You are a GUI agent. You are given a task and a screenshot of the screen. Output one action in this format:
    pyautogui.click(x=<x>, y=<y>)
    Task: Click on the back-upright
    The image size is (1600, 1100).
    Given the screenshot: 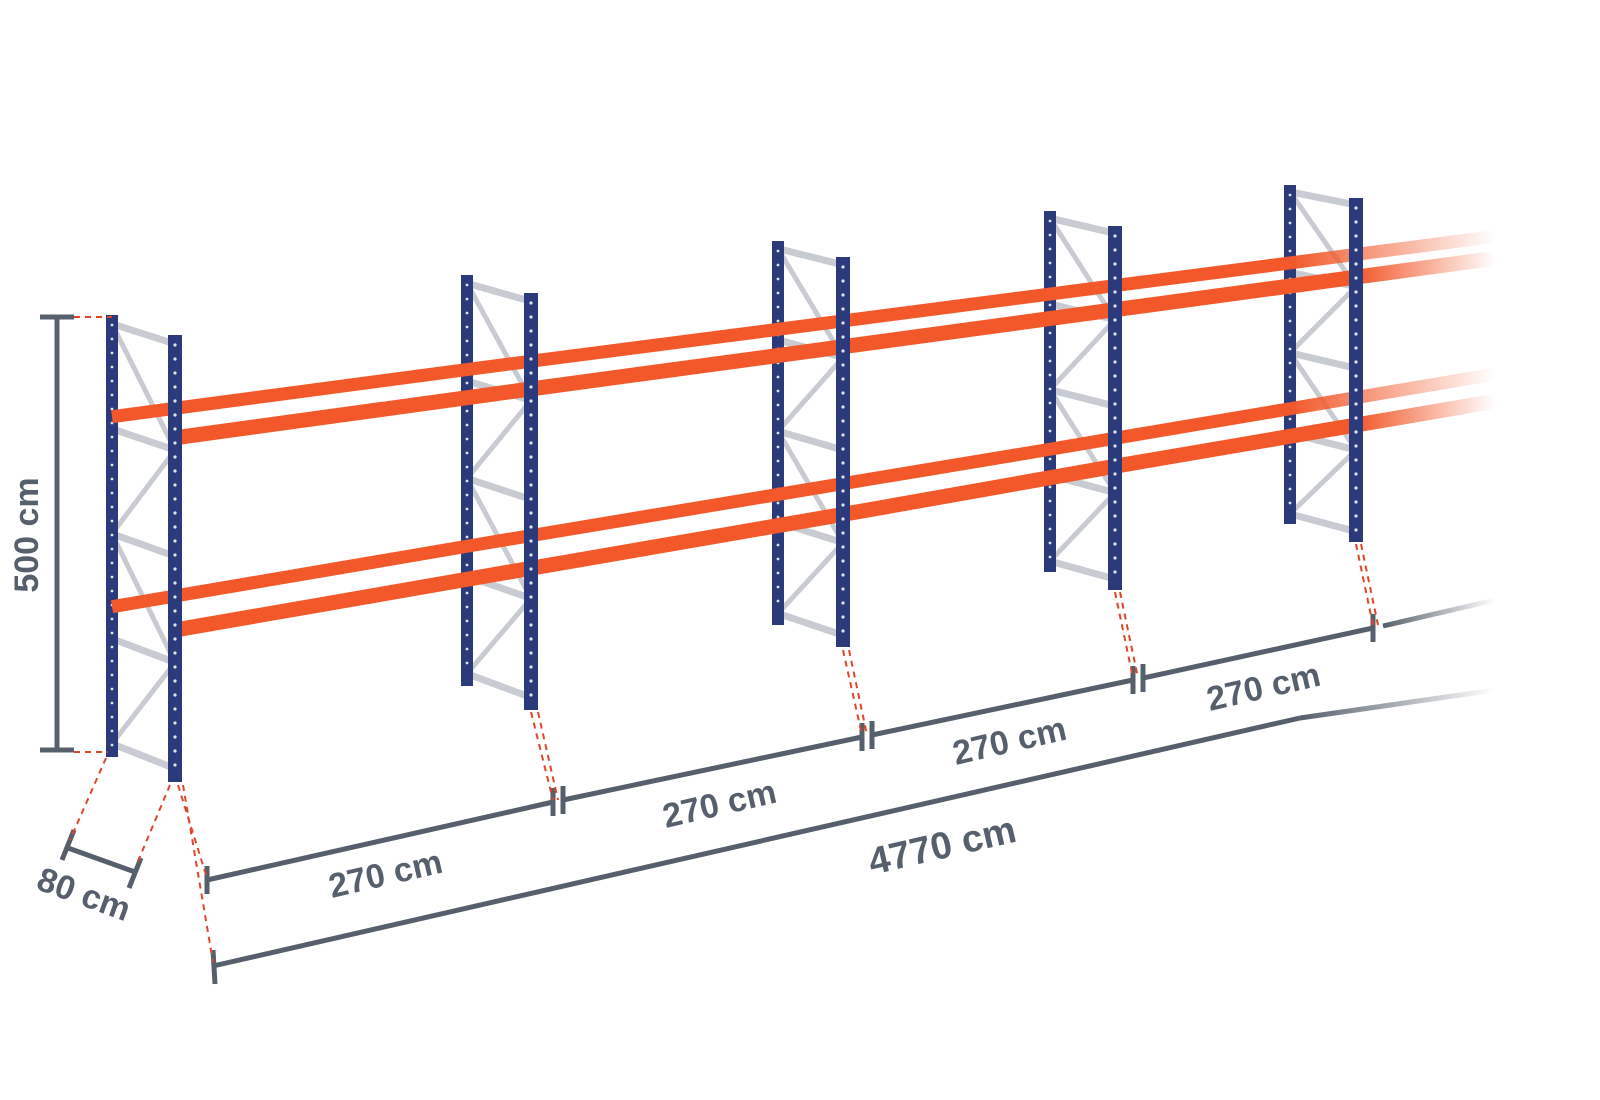 What is the action you would take?
    pyautogui.click(x=1050, y=391)
    